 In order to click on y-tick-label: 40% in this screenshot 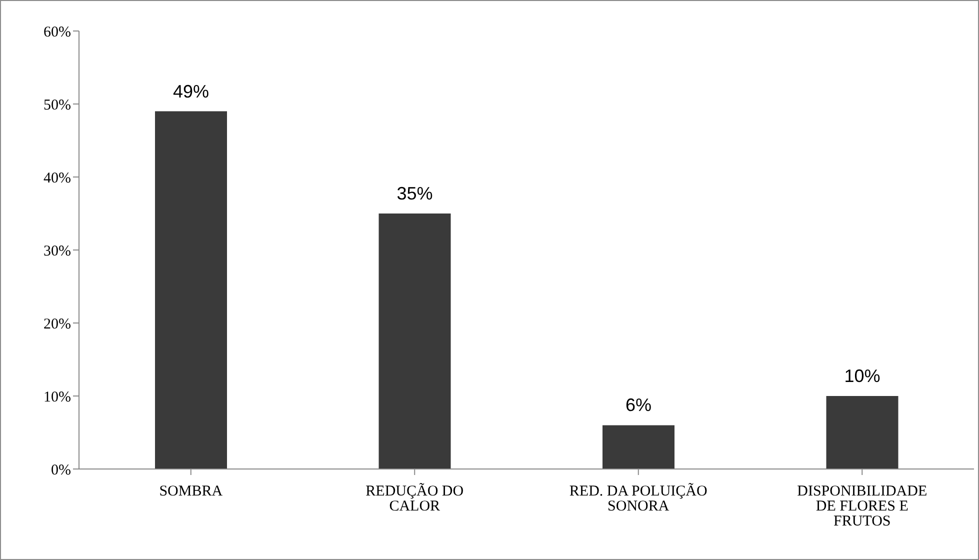, I will do `click(57, 178)`.